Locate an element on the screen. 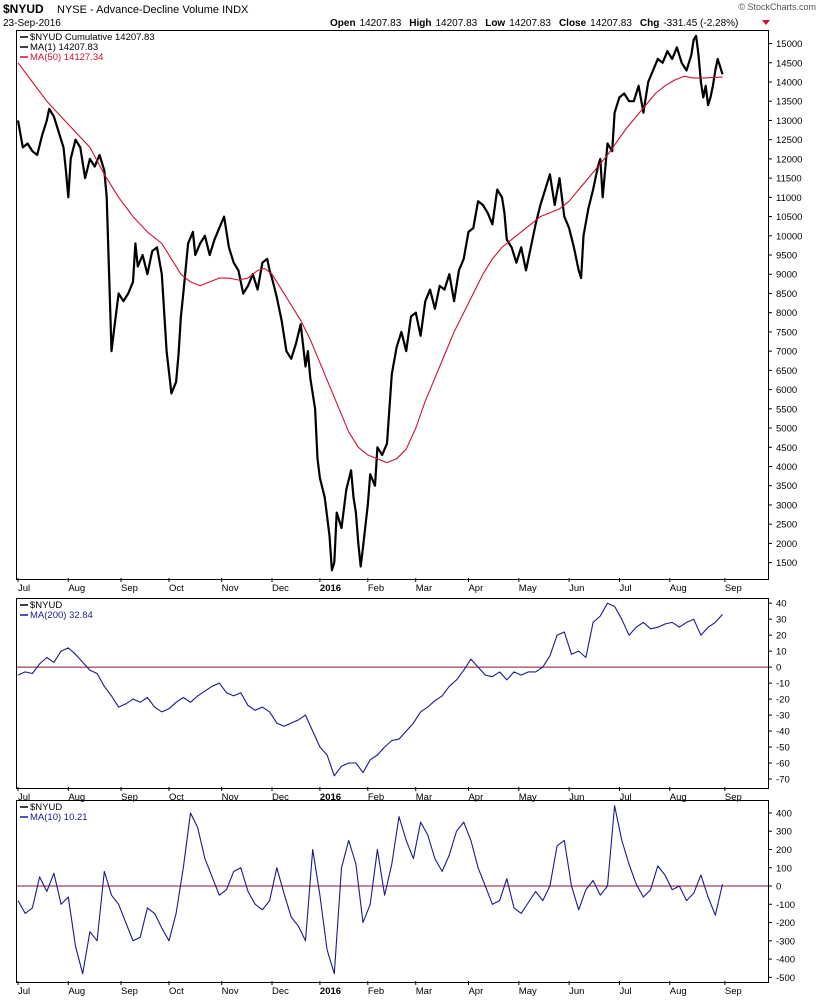 This screenshot has width=820, height=1005. main-ytick-label: 5500 is located at coordinates (786, 409).